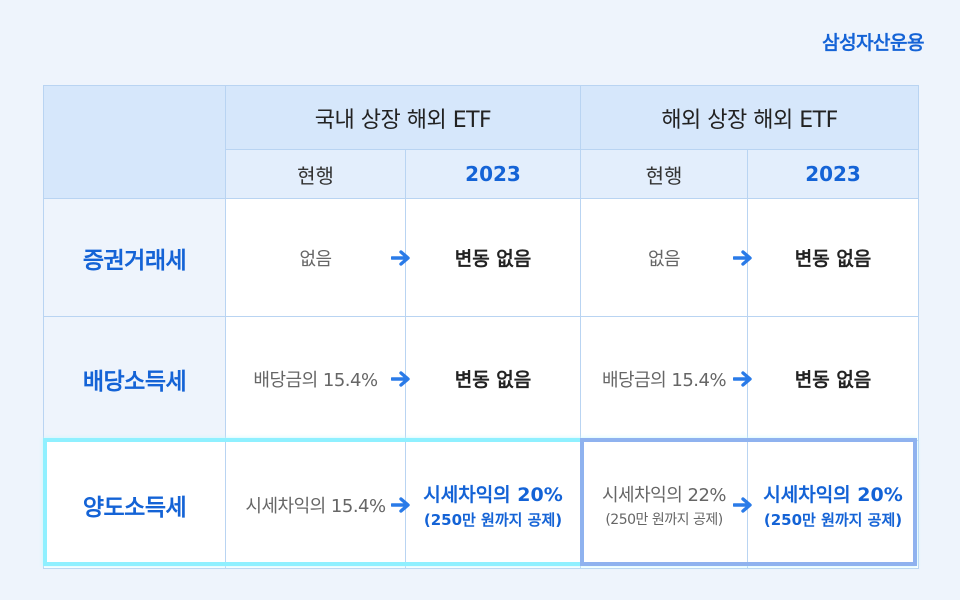  I want to click on cell-text-line1: 시세차익의 22%, so click(664, 495).